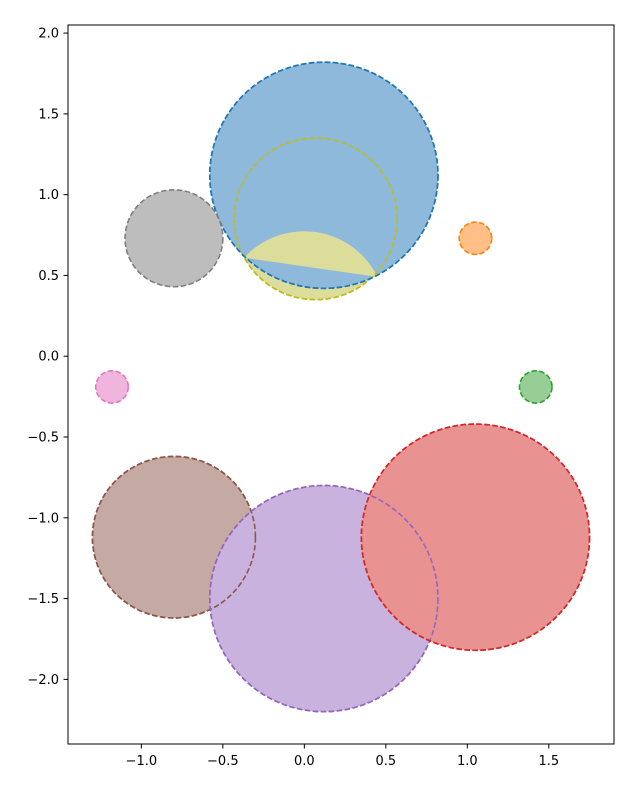 The height and width of the screenshot is (798, 640). I want to click on y-tick-label: 1.5, so click(48, 114).